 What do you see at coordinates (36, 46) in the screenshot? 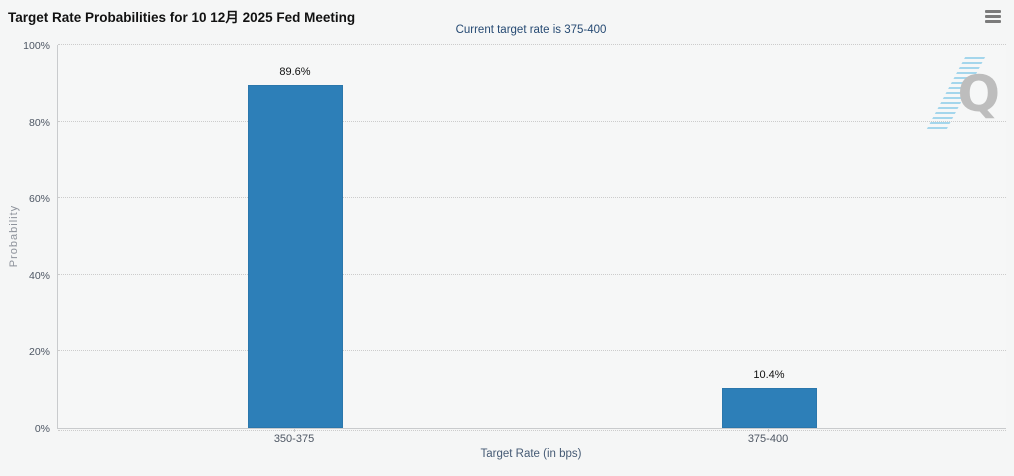
I see `y-tick-label-100%: 100%` at bounding box center [36, 46].